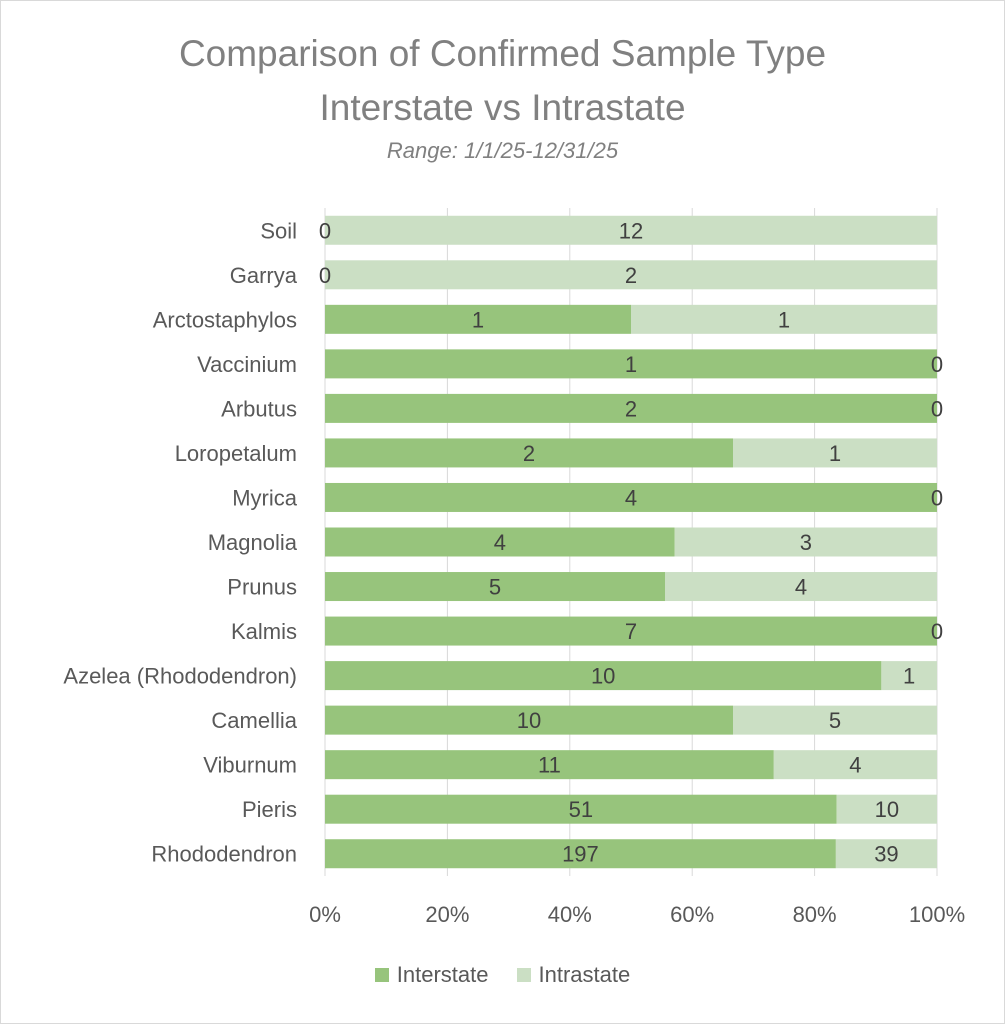 The height and width of the screenshot is (1024, 1005). Describe the element at coordinates (278, 230) in the screenshot. I see `y-category-label: Soil` at that location.